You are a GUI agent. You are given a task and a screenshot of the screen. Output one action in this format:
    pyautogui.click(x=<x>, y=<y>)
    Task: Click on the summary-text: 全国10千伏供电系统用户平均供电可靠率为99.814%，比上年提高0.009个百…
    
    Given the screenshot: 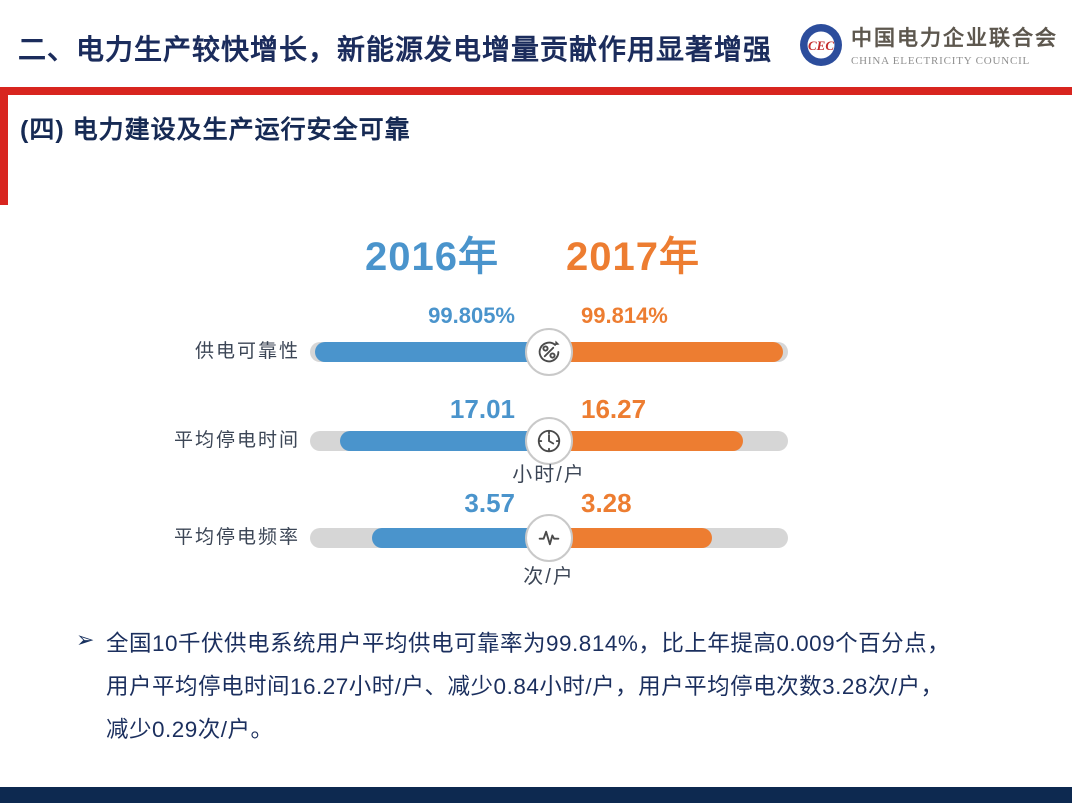 What is the action you would take?
    pyautogui.click(x=561, y=686)
    